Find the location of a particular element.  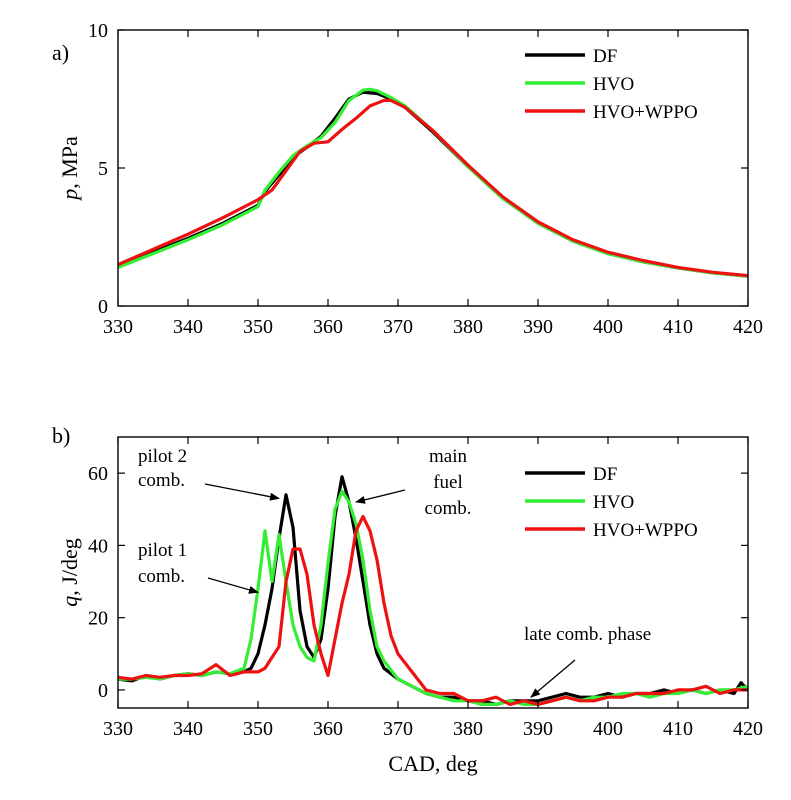

y-axis-unit: , MPa is located at coordinates (69, 162).